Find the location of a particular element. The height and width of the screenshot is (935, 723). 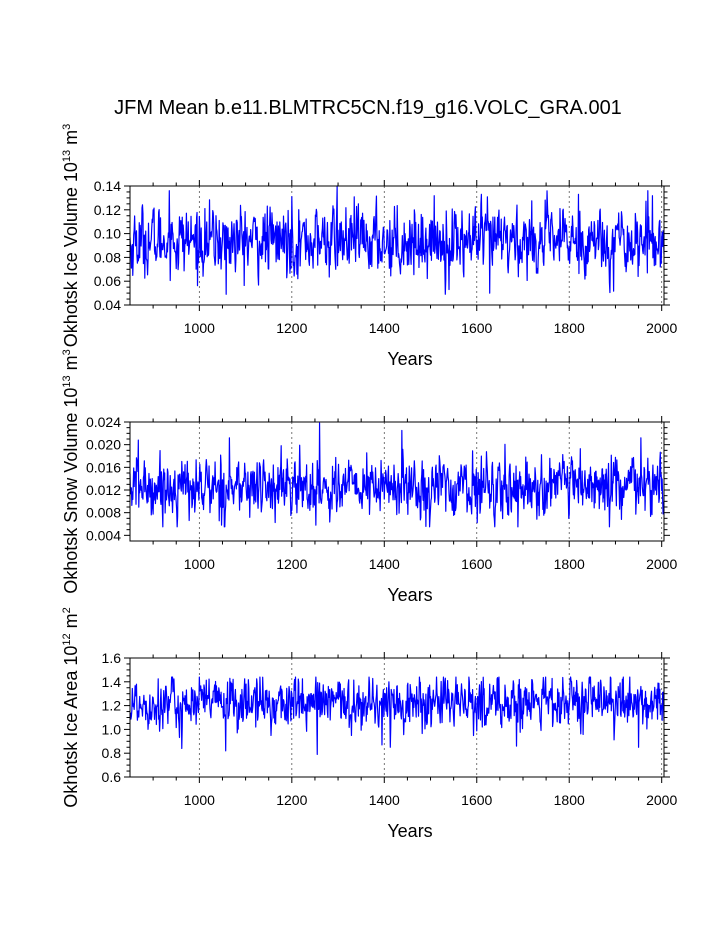

y-tick-label: 0.10 is located at coordinates (107, 234).